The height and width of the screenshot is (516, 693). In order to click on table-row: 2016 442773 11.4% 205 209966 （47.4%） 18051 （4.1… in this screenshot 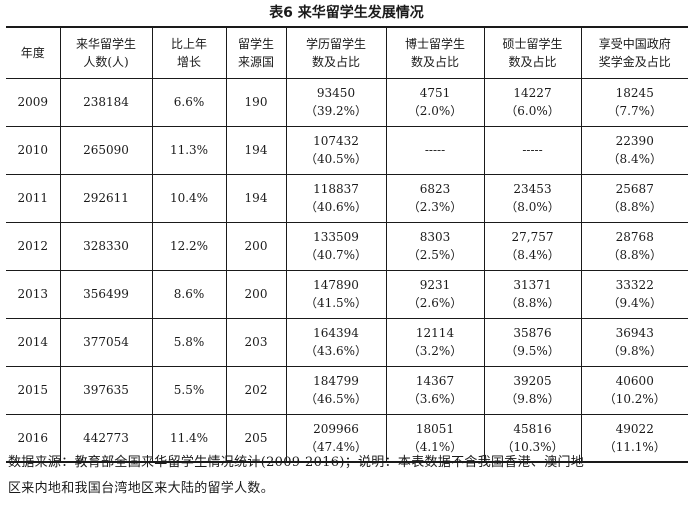, I will do `click(347, 438)`.